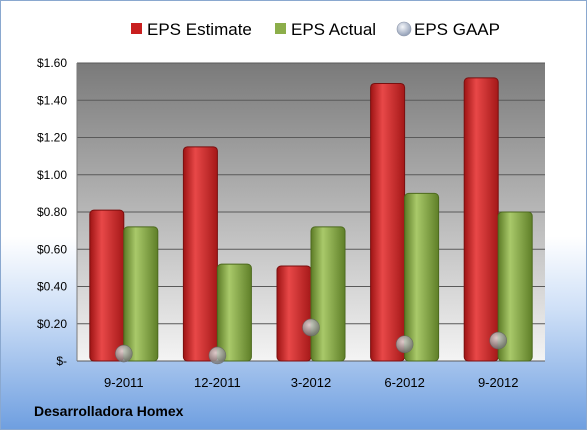  I want to click on legend-label-eps-estimate: EPS Estimate, so click(199, 29).